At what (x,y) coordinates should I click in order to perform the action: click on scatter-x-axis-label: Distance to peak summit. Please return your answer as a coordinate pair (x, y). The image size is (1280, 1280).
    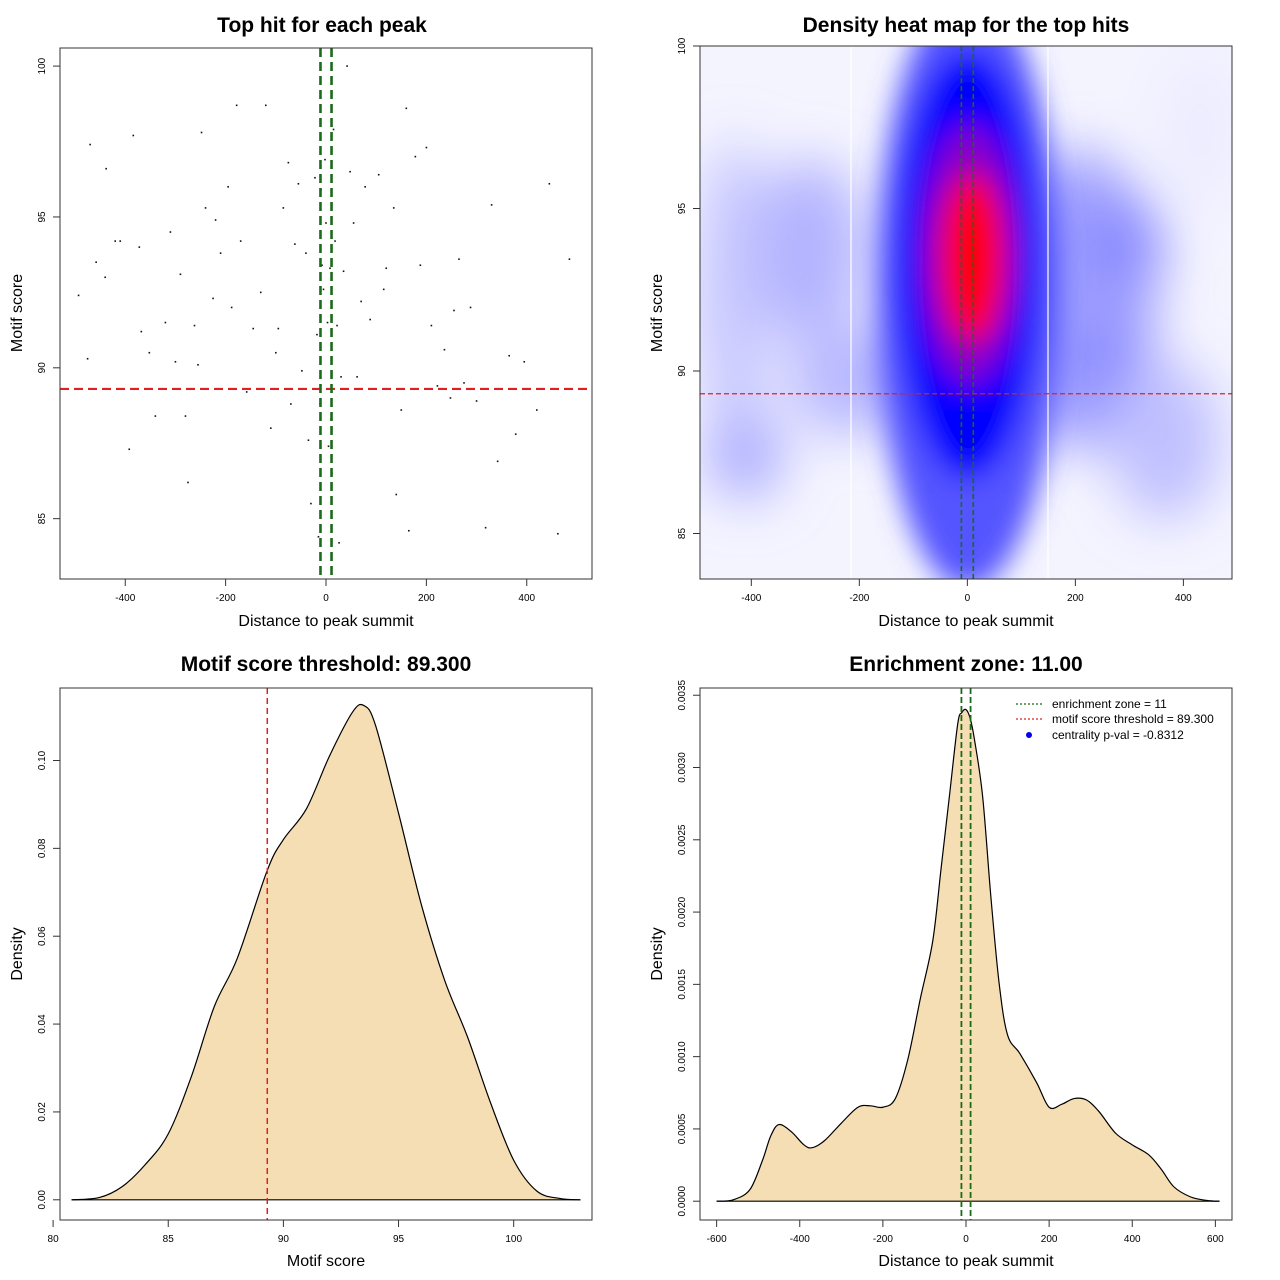
    Looking at the image, I should click on (326, 621).